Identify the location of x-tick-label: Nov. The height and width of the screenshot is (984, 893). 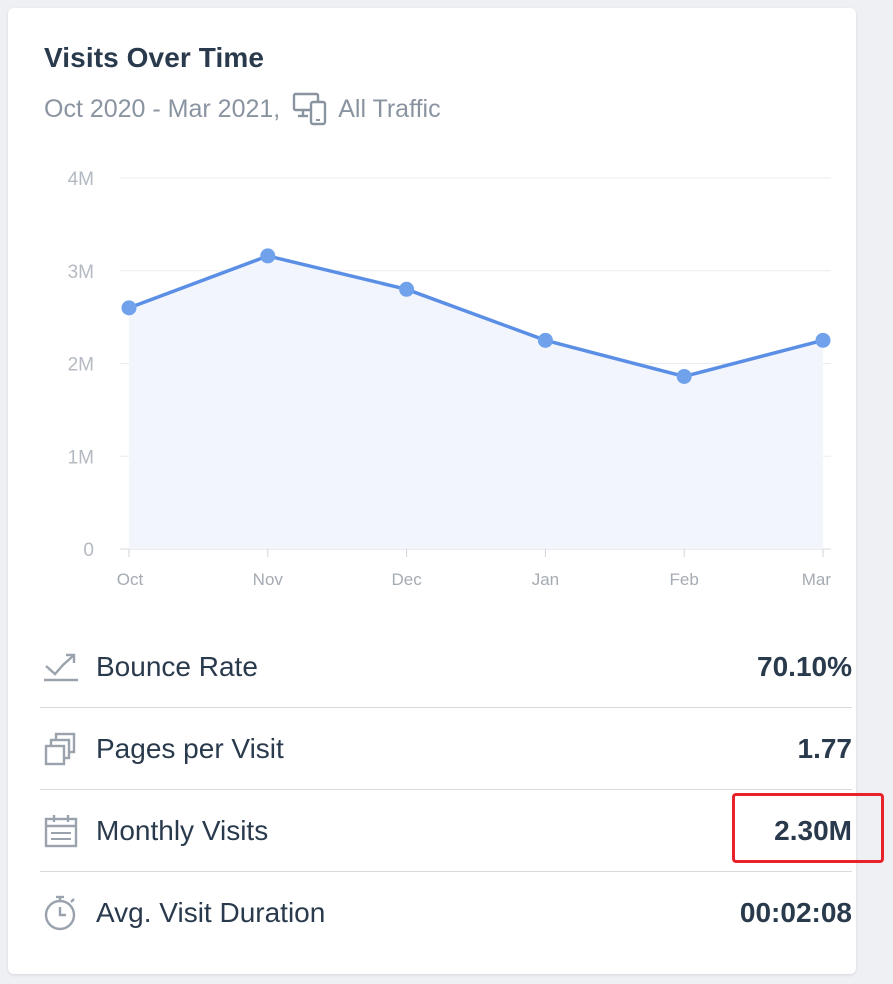
(268, 579).